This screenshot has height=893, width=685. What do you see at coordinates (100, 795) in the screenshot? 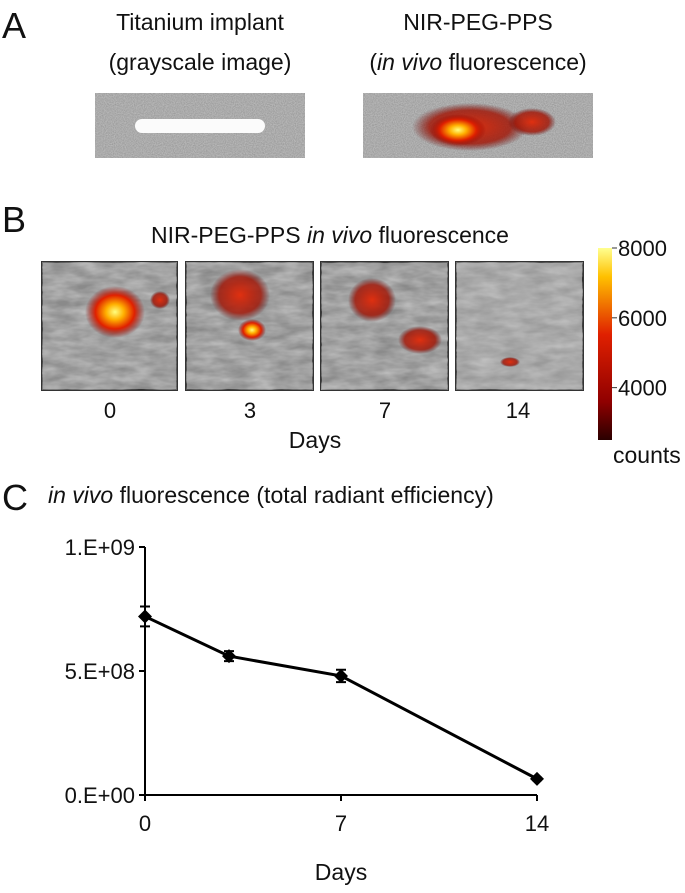
I see `y-tick-label: 0.E+00` at bounding box center [100, 795].